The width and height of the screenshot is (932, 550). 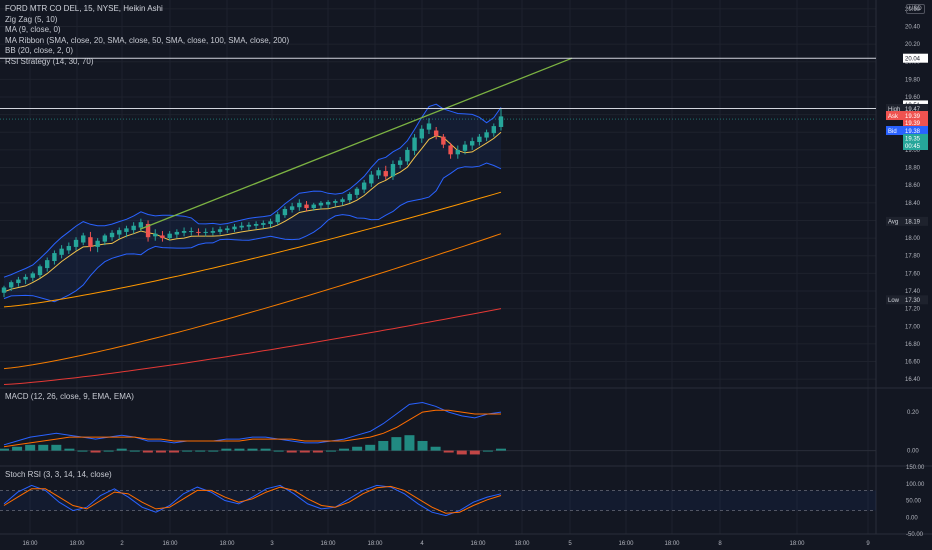 What do you see at coordinates (913, 124) in the screenshot?
I see `price-label-value: 19.39` at bounding box center [913, 124].